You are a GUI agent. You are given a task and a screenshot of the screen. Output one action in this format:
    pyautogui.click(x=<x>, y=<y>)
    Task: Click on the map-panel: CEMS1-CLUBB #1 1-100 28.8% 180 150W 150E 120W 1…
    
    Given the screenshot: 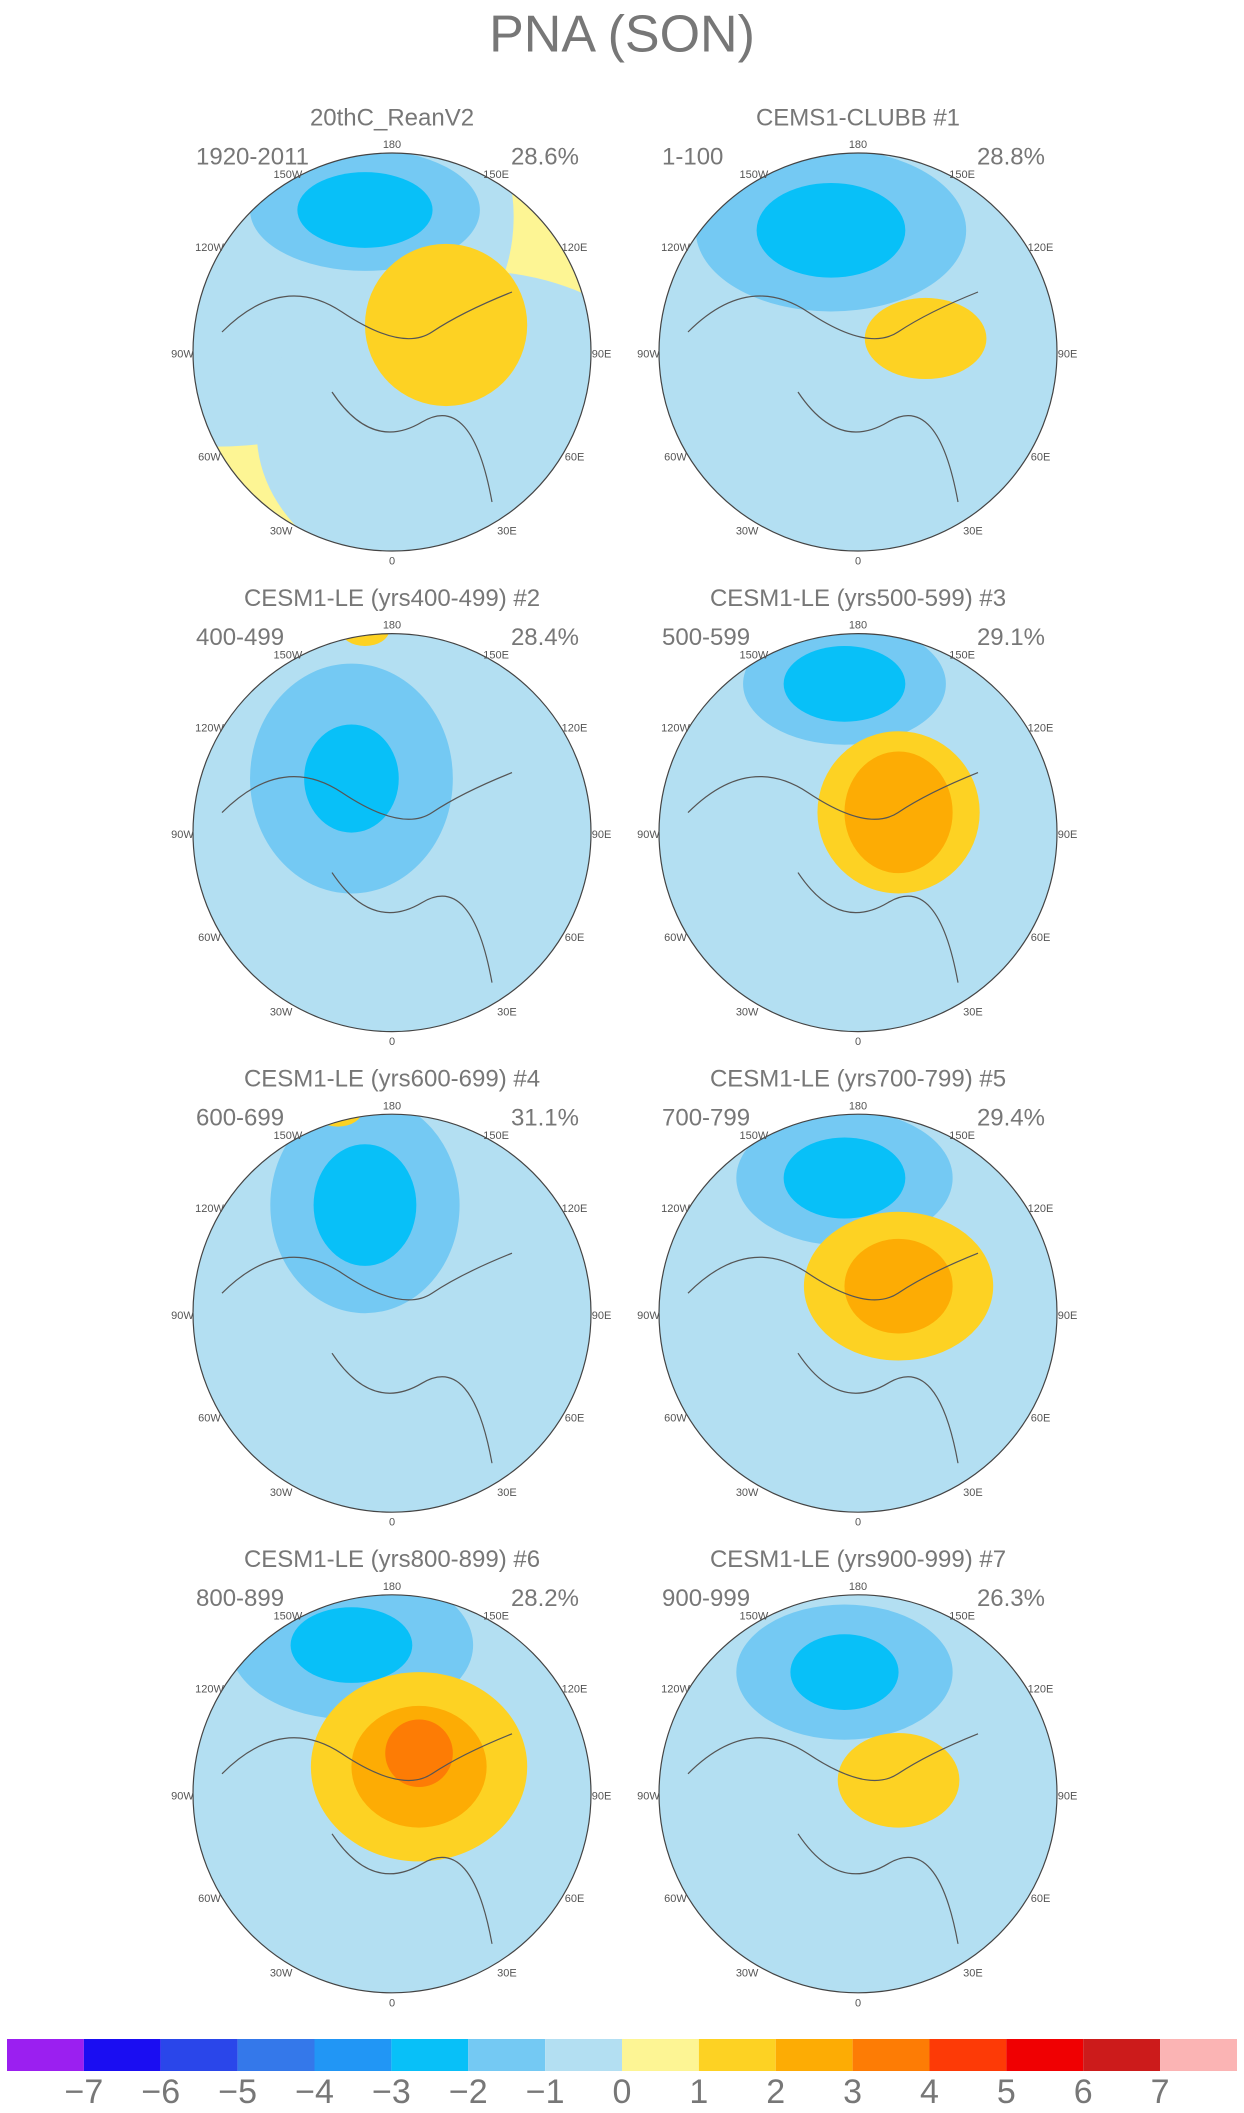 What is the action you would take?
    pyautogui.click(x=857, y=335)
    